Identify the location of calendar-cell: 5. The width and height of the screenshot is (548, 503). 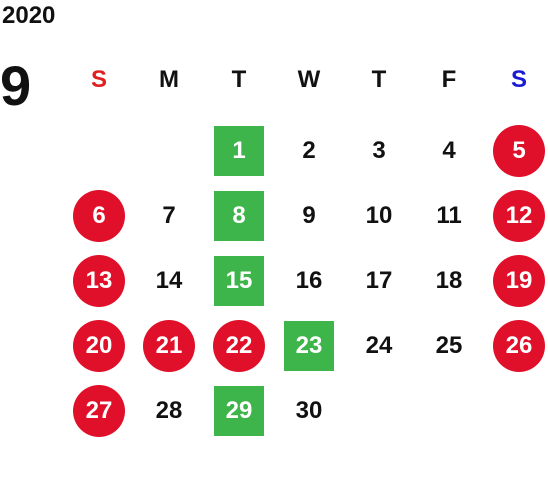
(516, 150).